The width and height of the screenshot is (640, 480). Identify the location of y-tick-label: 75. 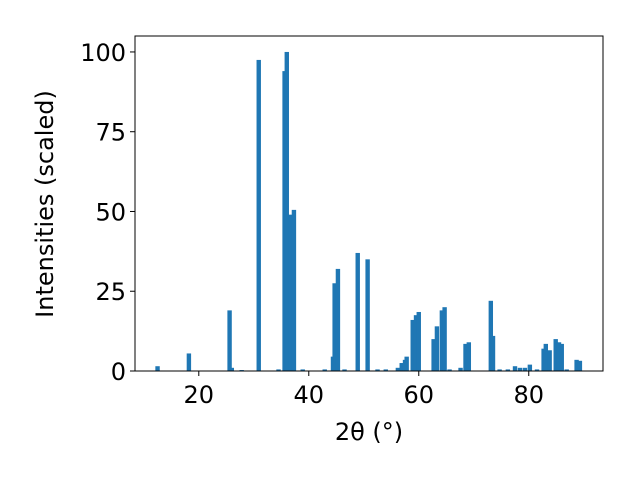
(110, 133).